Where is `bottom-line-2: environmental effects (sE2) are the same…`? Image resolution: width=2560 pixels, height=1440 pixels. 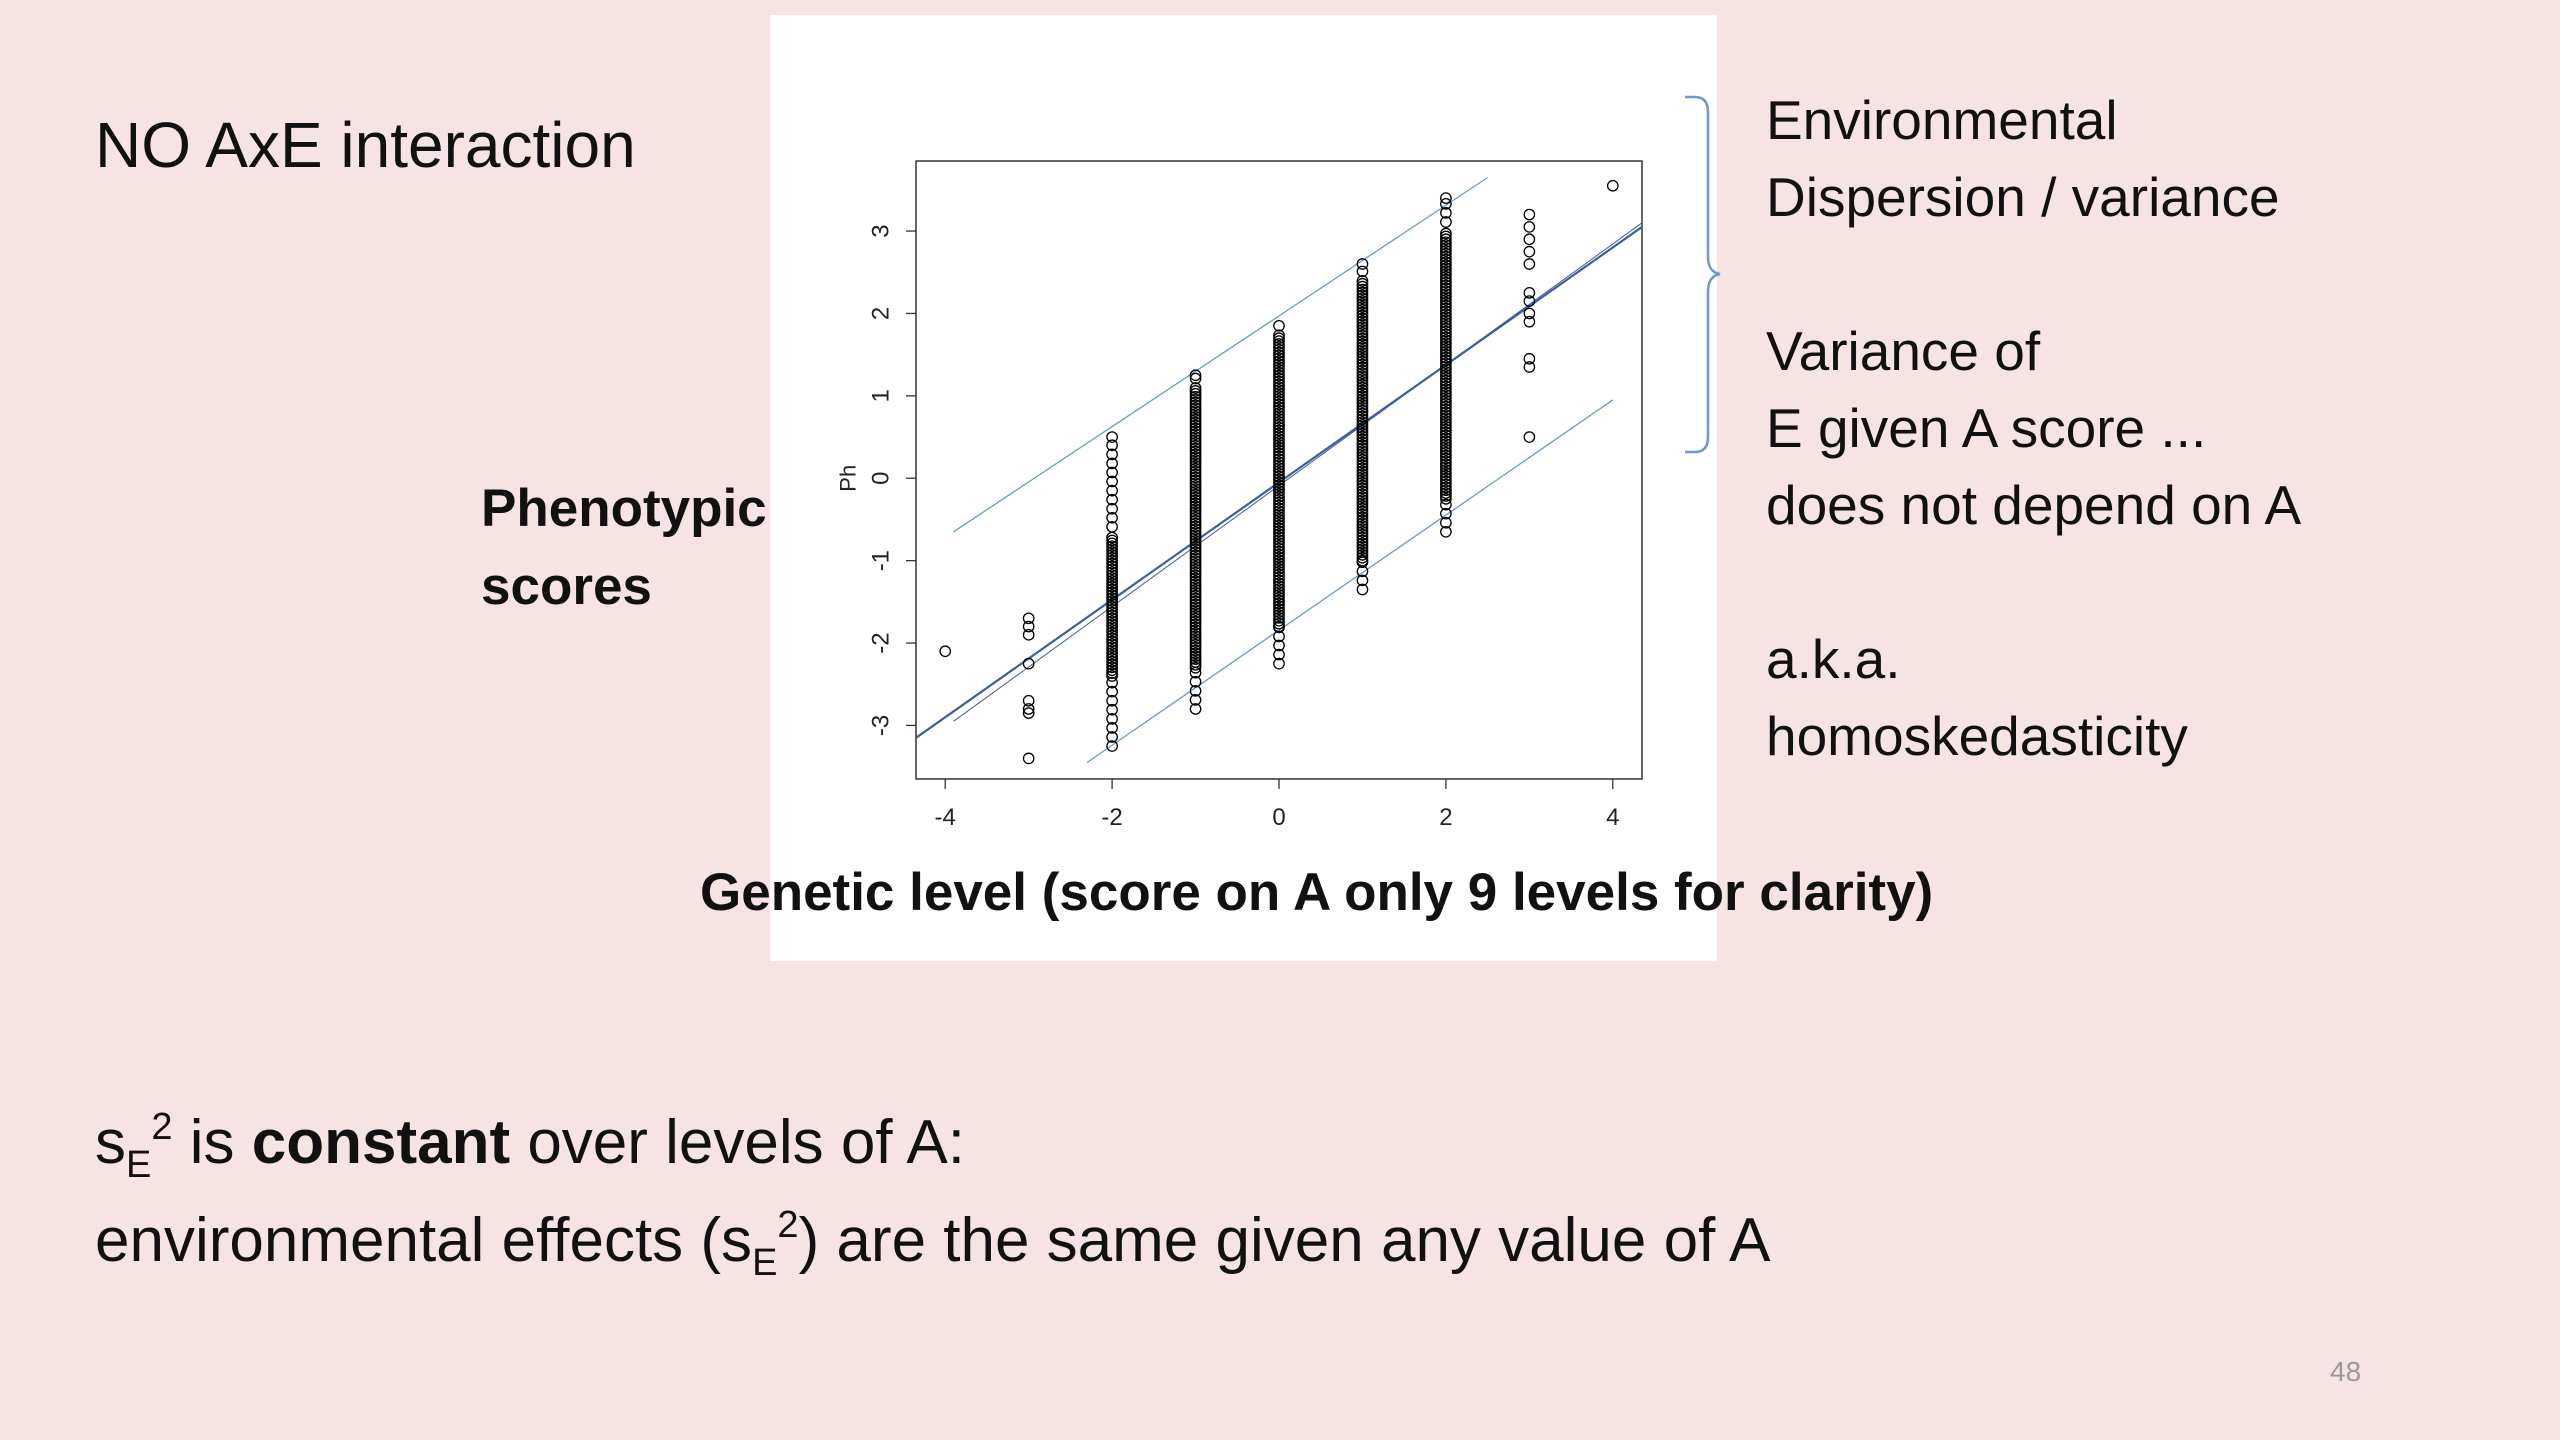 bottom-line-2: environmental effects (sE2) are the same… is located at coordinates (932, 1245).